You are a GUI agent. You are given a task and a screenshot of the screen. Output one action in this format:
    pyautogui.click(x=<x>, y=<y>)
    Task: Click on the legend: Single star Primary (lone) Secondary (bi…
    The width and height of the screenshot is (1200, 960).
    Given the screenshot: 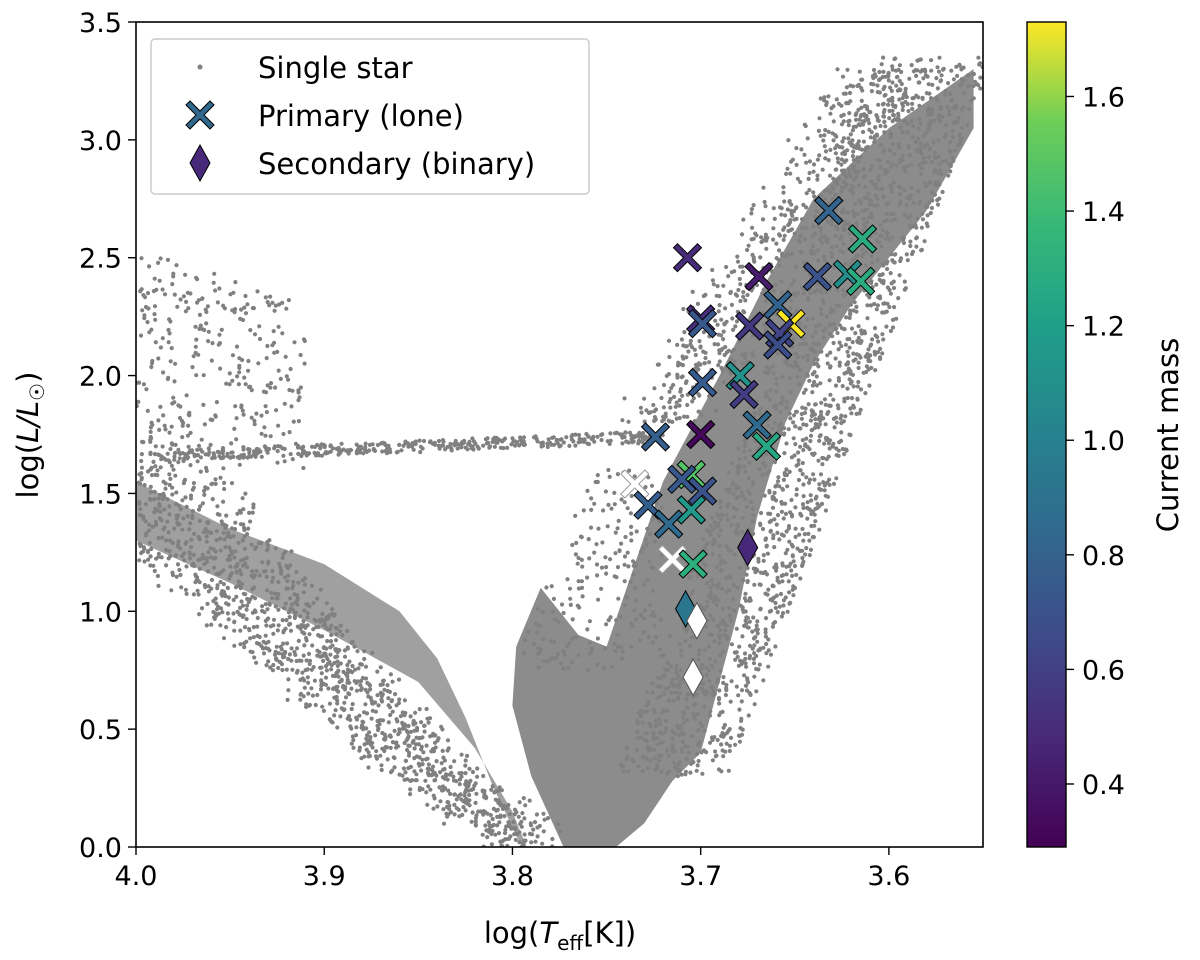 What is the action you would take?
    pyautogui.click(x=370, y=116)
    